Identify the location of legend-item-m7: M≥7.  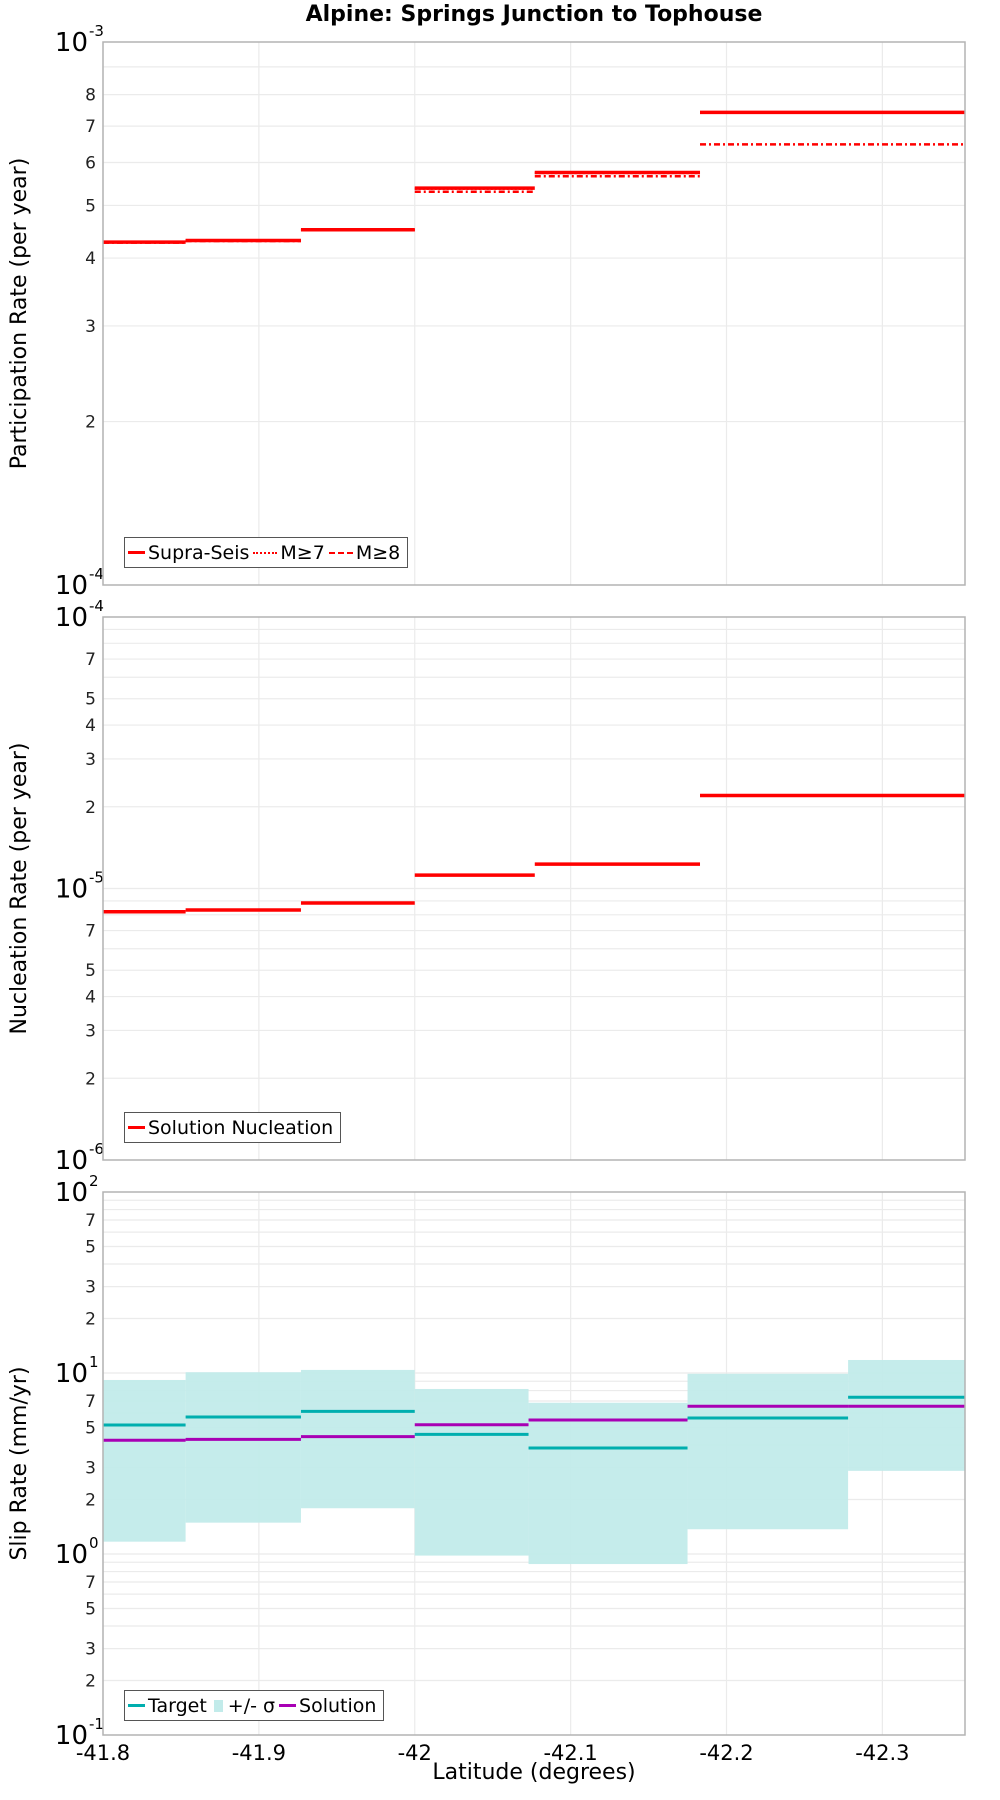
(290, 553).